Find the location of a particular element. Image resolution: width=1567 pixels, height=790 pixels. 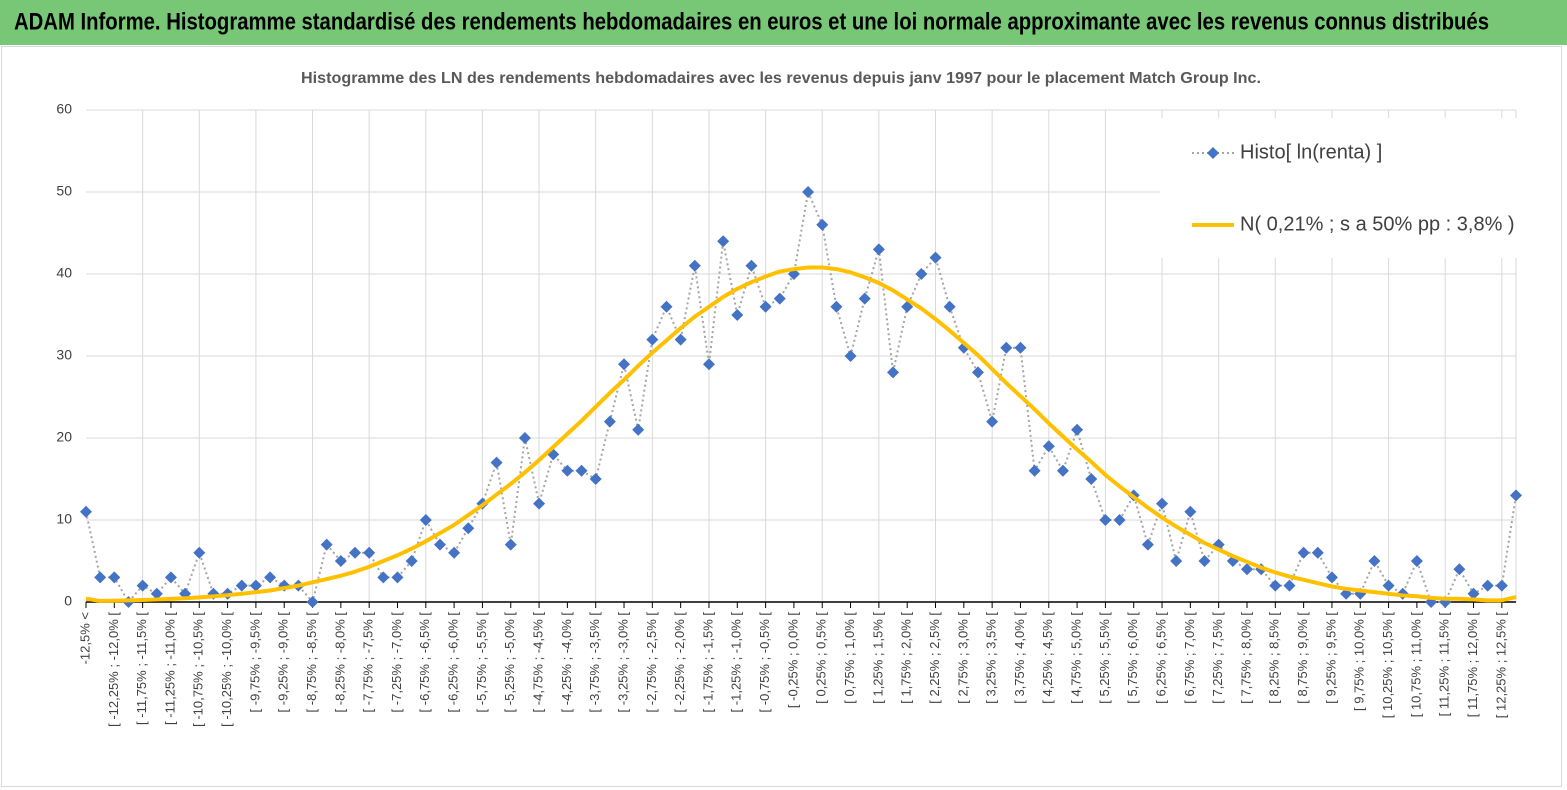

x-tick-label: [ -6,25% ; -6,0% [ is located at coordinates (453, 662).